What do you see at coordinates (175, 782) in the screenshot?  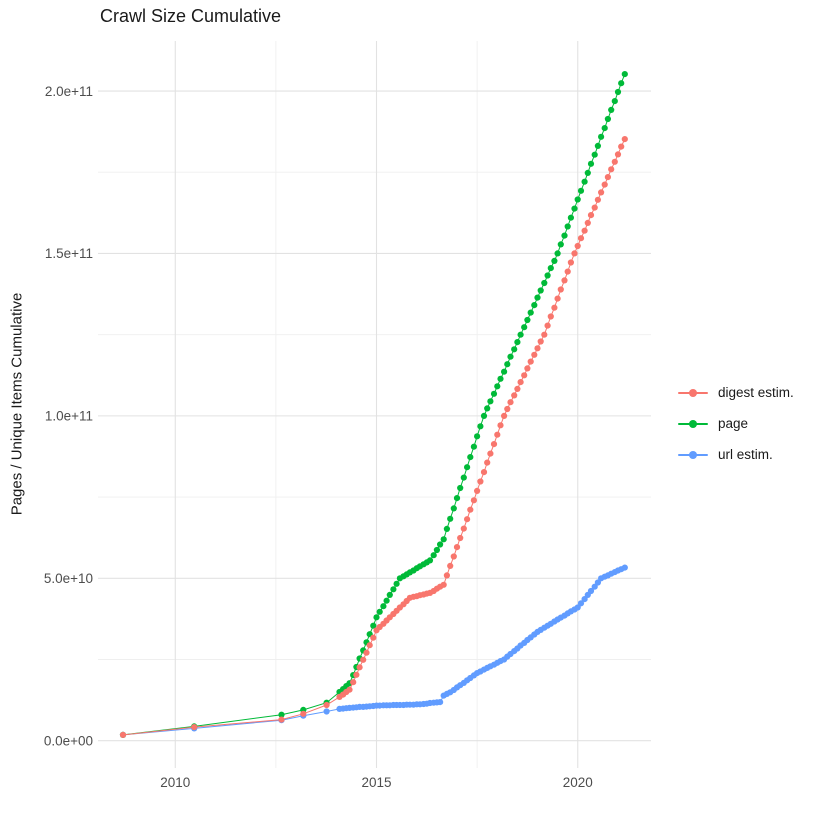 I see `x-tick-label: 2010` at bounding box center [175, 782].